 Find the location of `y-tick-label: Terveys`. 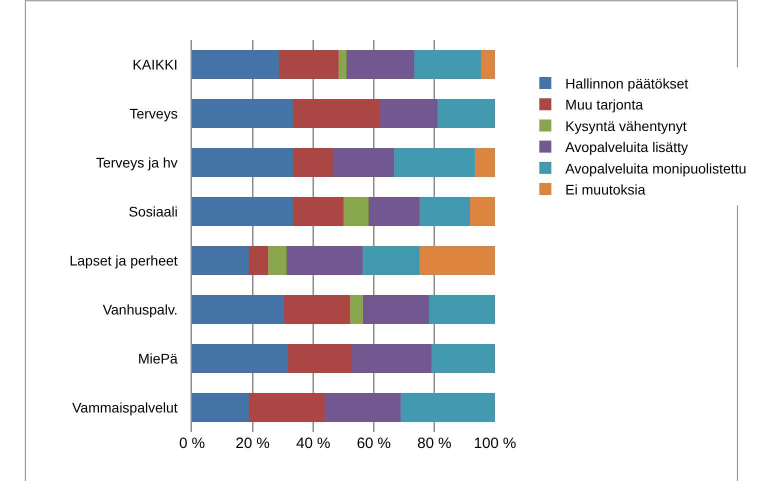

y-tick-label: Terveys is located at coordinates (153, 113).